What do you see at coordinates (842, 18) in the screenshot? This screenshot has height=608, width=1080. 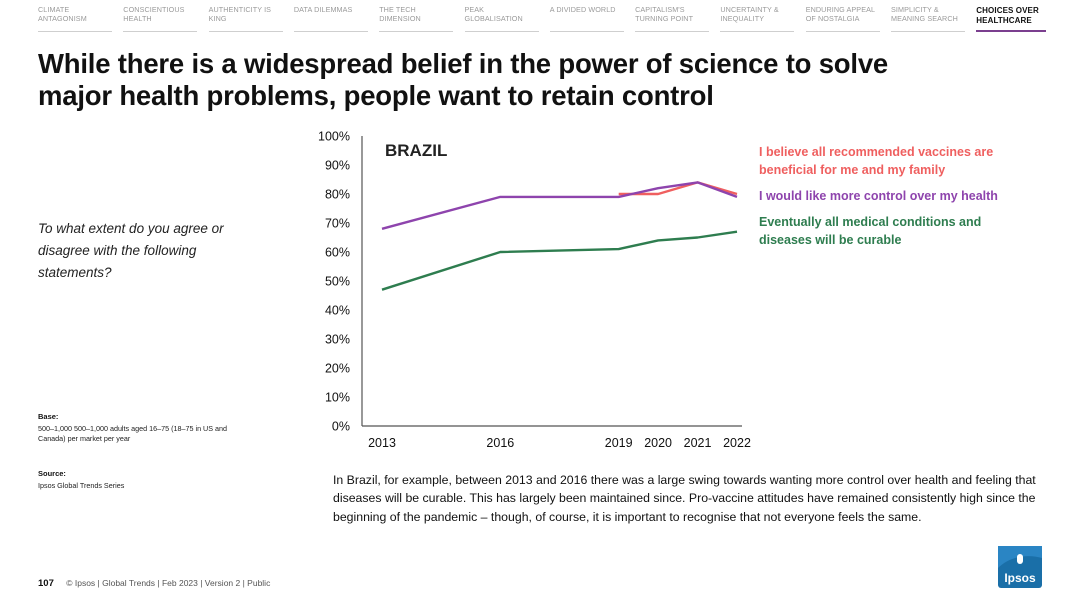 I see `nav-item-10: Enduring Appeal of Nostalgia` at bounding box center [842, 18].